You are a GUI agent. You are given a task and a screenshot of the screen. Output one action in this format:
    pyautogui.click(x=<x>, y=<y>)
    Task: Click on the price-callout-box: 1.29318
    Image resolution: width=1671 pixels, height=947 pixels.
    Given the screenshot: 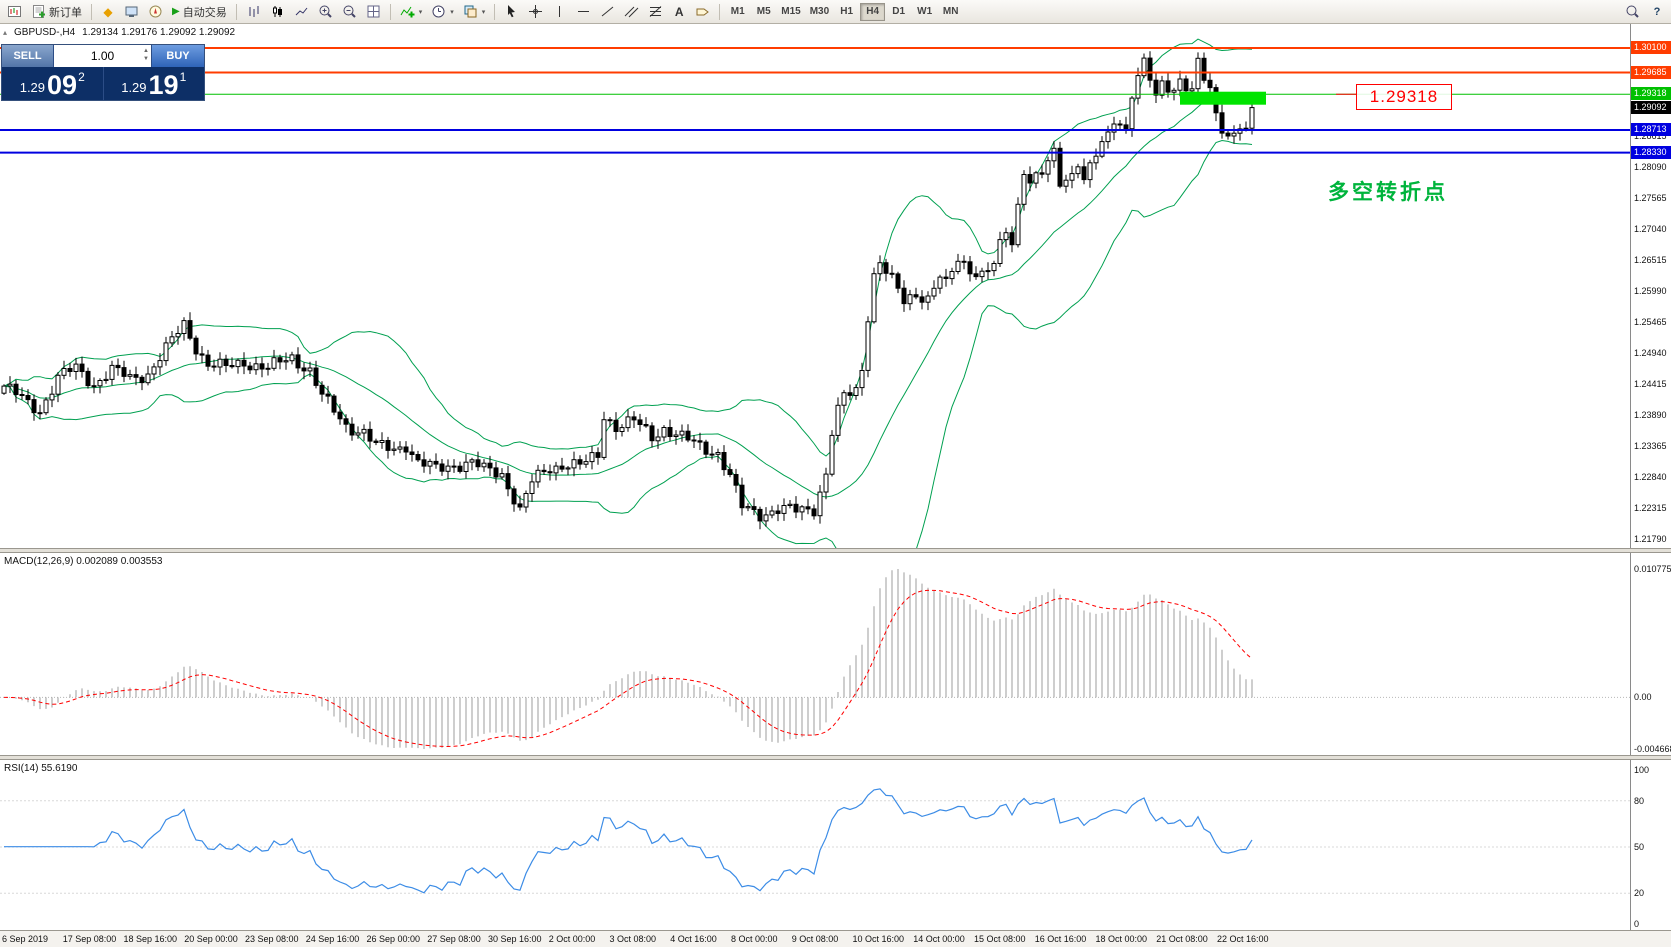 What is the action you would take?
    pyautogui.click(x=1404, y=97)
    